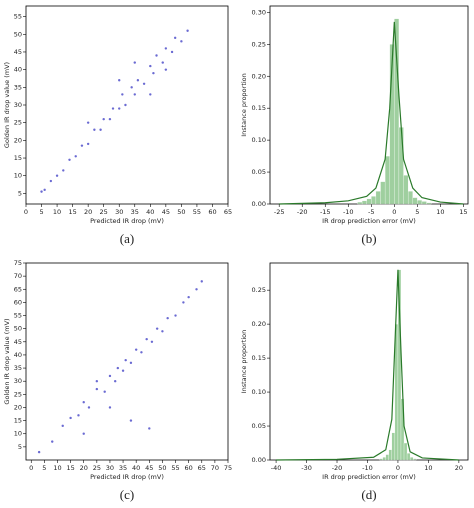  I want to click on y-tick-label: 0.00, so click(259, 204).